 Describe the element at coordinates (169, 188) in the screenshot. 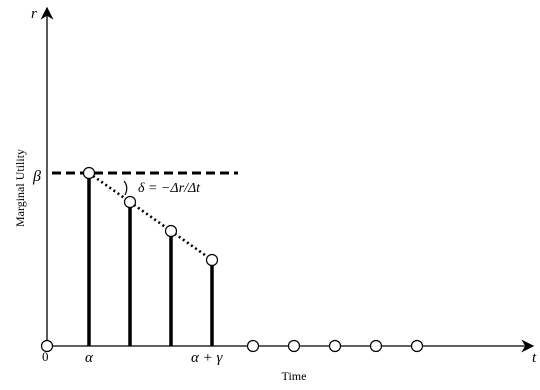

I see `slope-annotation: δ = −Δr/Δt` at that location.